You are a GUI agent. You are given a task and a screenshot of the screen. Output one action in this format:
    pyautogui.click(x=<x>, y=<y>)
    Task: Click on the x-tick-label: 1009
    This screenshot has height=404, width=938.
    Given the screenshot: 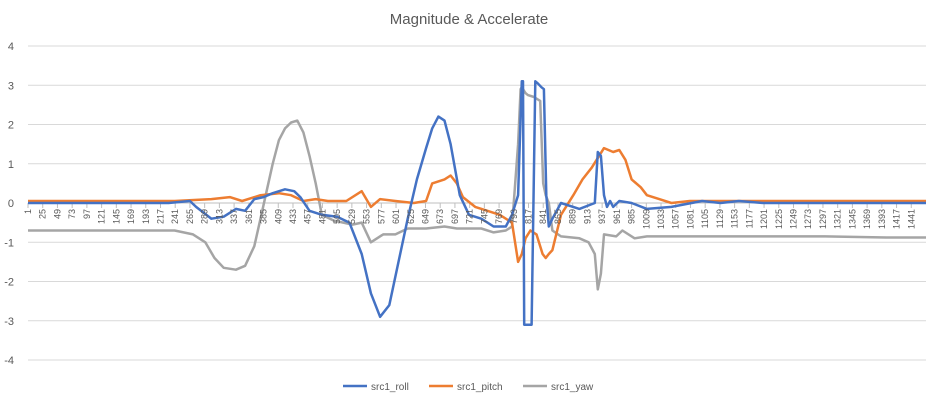 What is the action you would take?
    pyautogui.click(x=646, y=219)
    